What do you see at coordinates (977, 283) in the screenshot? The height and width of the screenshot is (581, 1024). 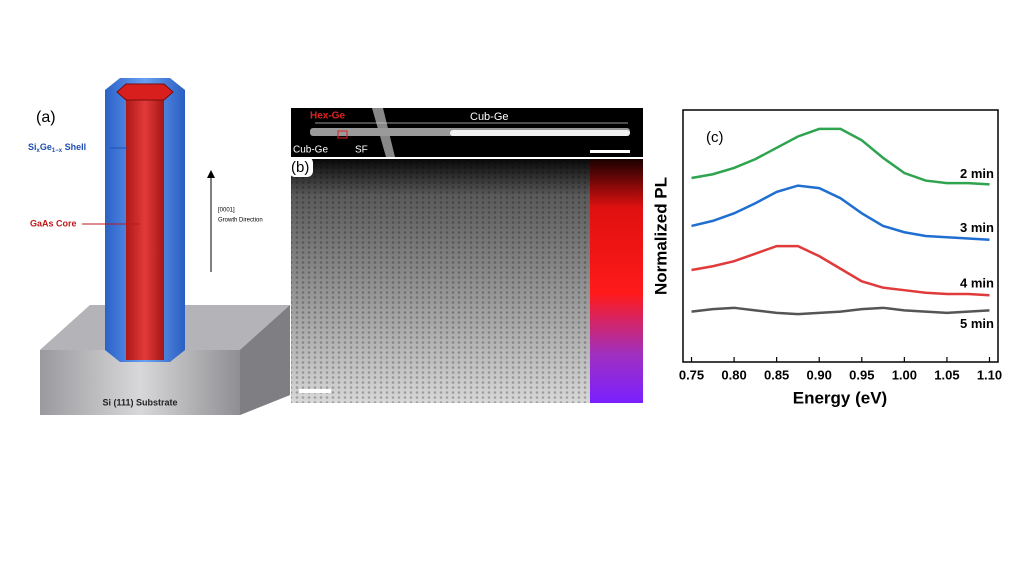 I see `series-label: 4 min` at bounding box center [977, 283].